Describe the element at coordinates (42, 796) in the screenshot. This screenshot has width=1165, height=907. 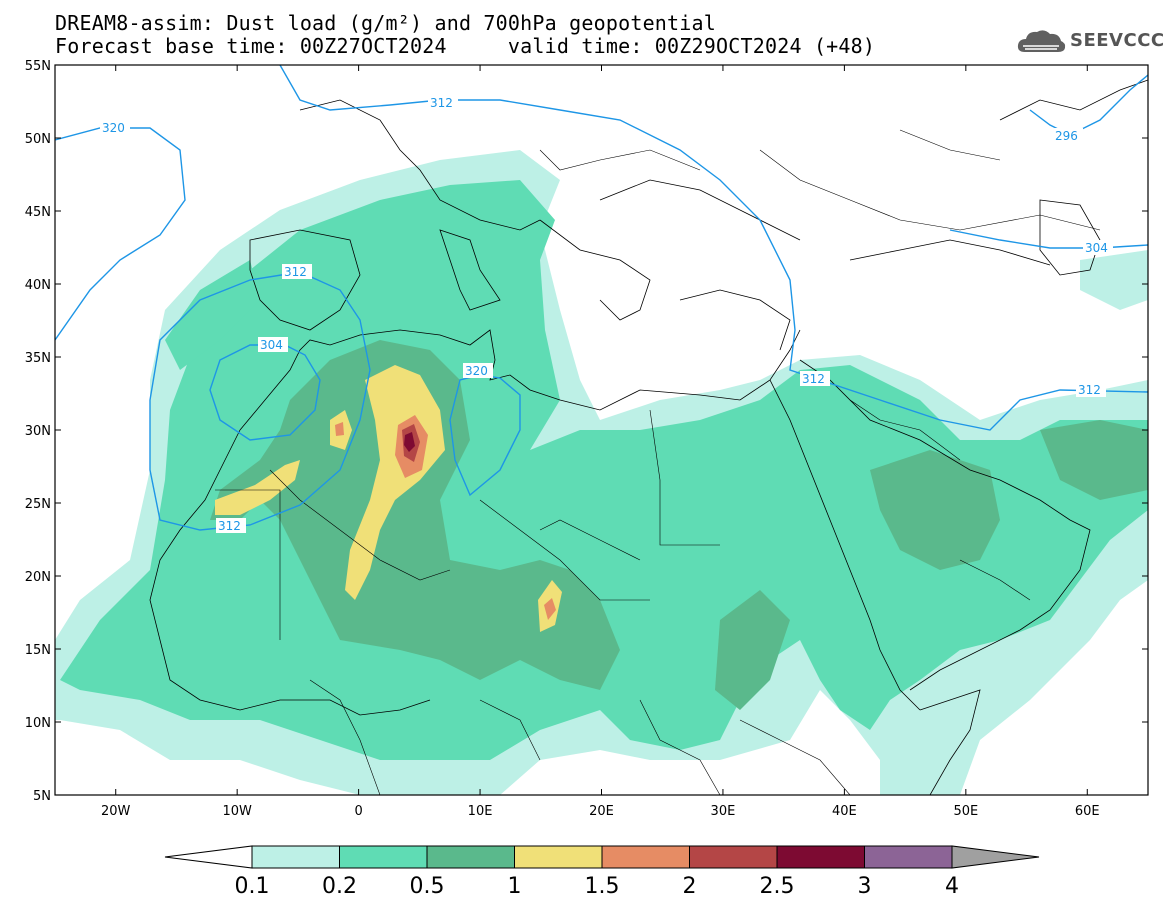
I see `lat-tick-label: 5N` at that location.